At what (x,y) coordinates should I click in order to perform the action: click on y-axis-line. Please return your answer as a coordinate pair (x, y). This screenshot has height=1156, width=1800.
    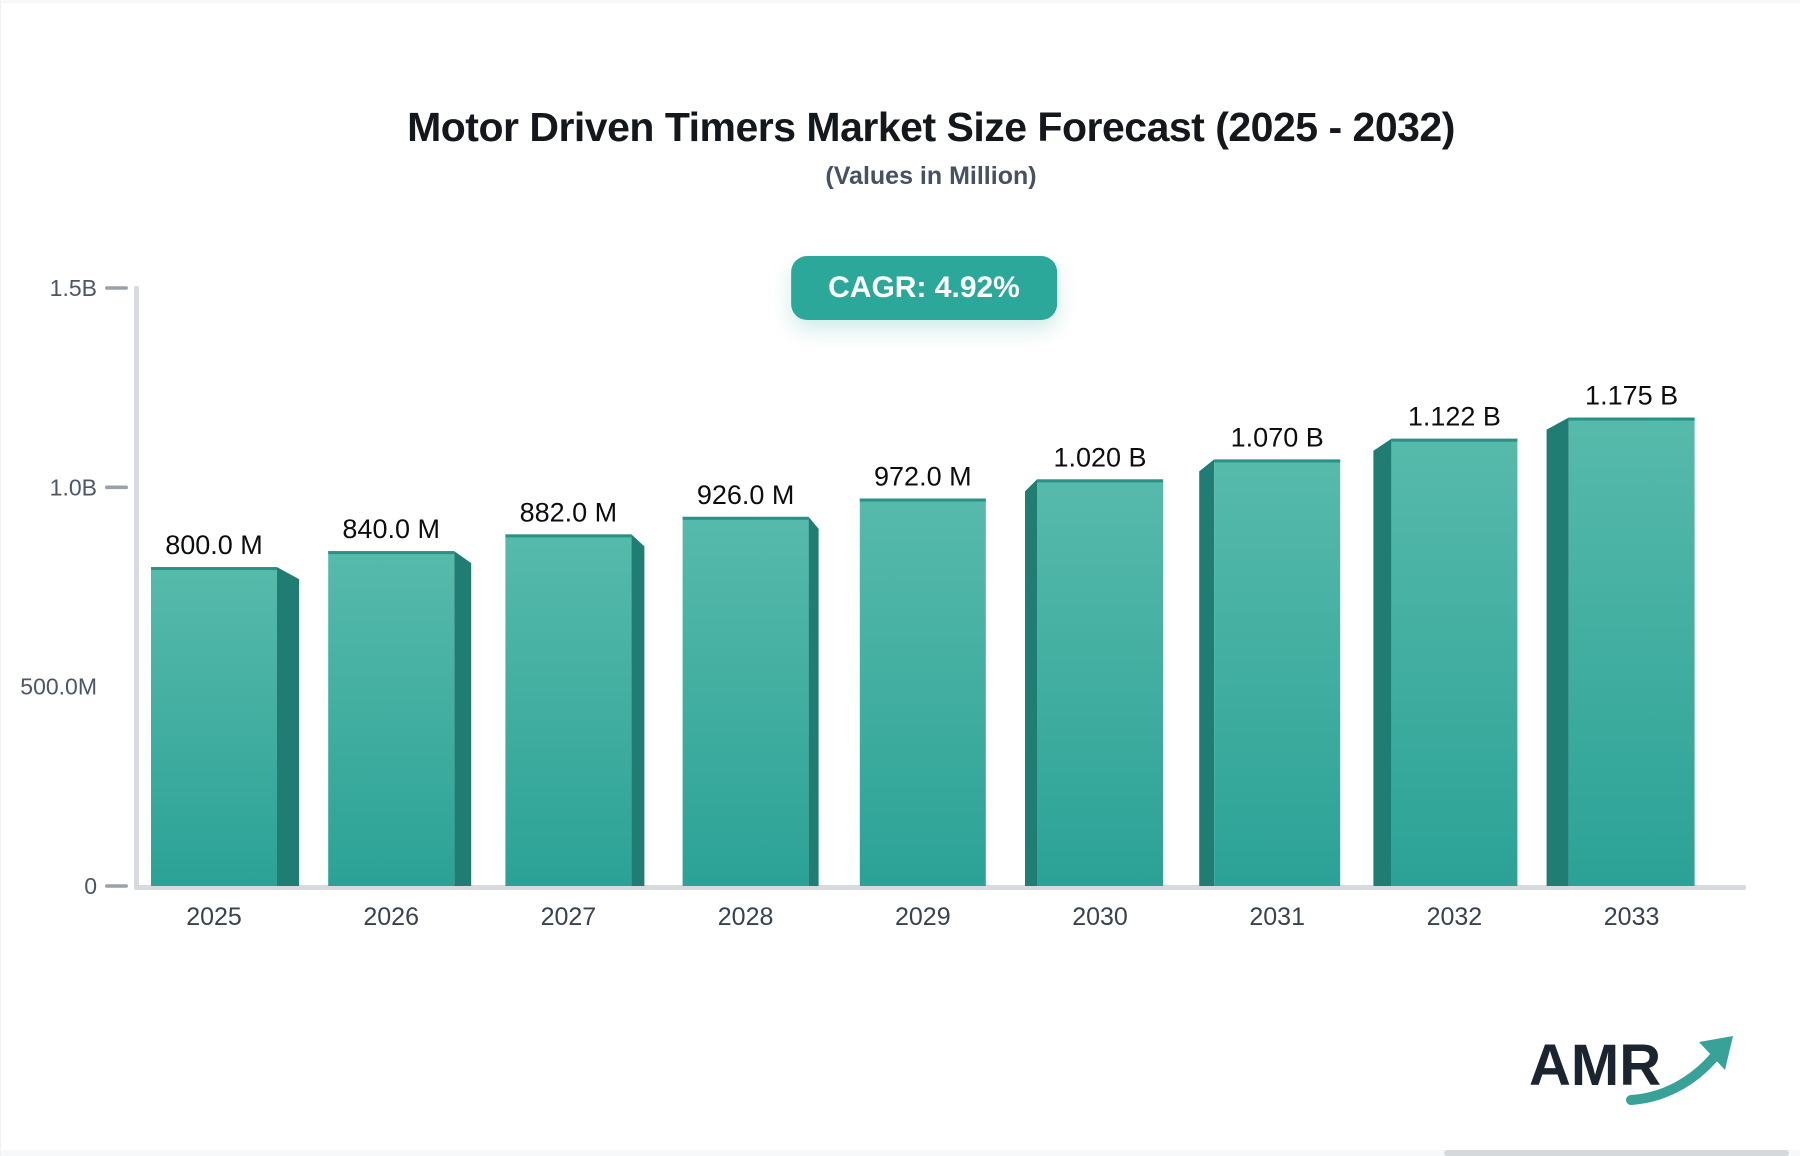
    Looking at the image, I should click on (136, 587).